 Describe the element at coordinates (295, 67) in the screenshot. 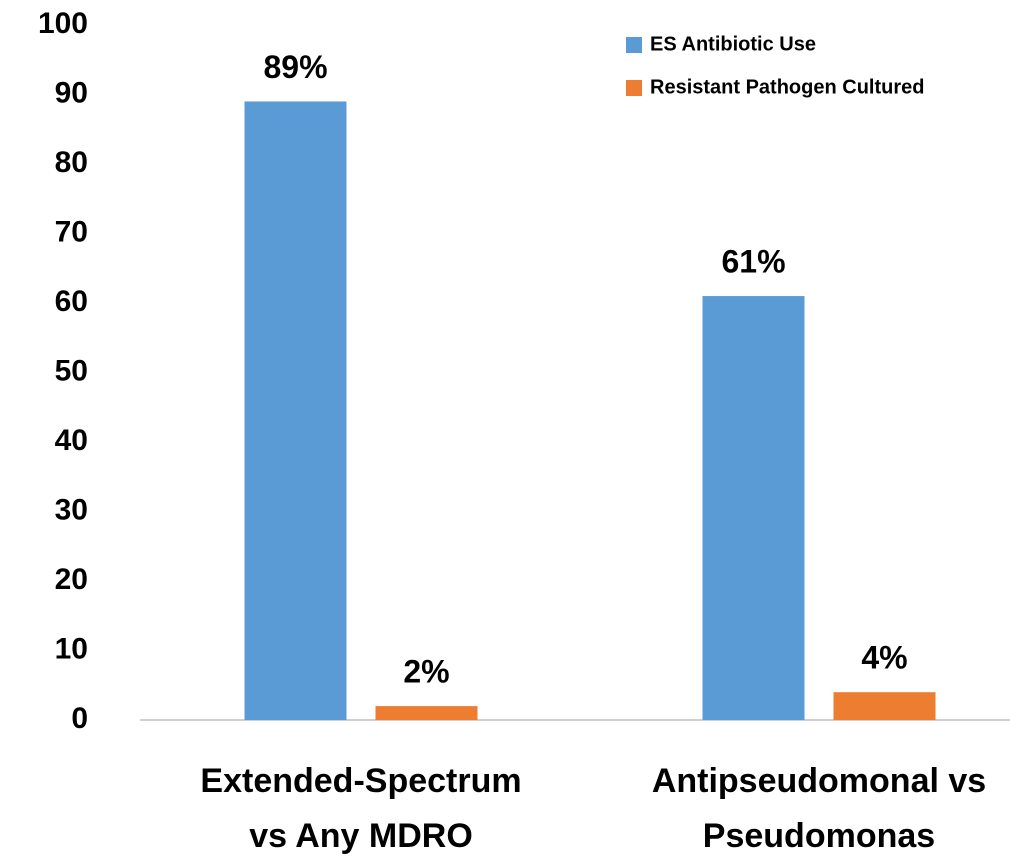

I see `data-label: 89%` at that location.